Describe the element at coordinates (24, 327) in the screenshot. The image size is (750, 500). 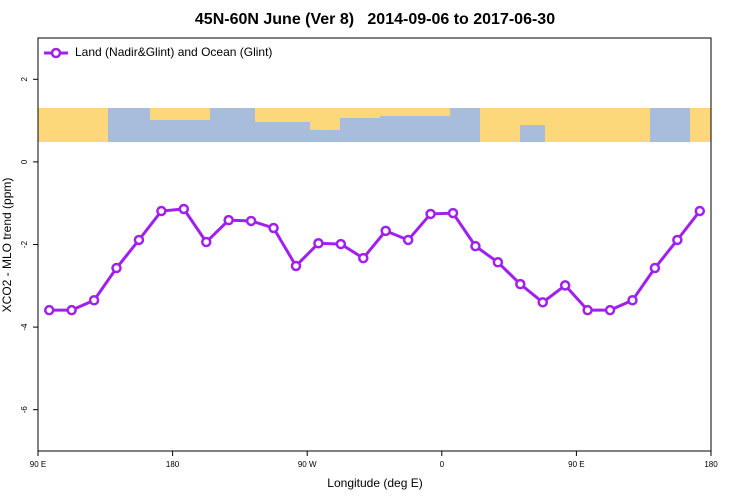
I see `y-tick-label: -4` at that location.